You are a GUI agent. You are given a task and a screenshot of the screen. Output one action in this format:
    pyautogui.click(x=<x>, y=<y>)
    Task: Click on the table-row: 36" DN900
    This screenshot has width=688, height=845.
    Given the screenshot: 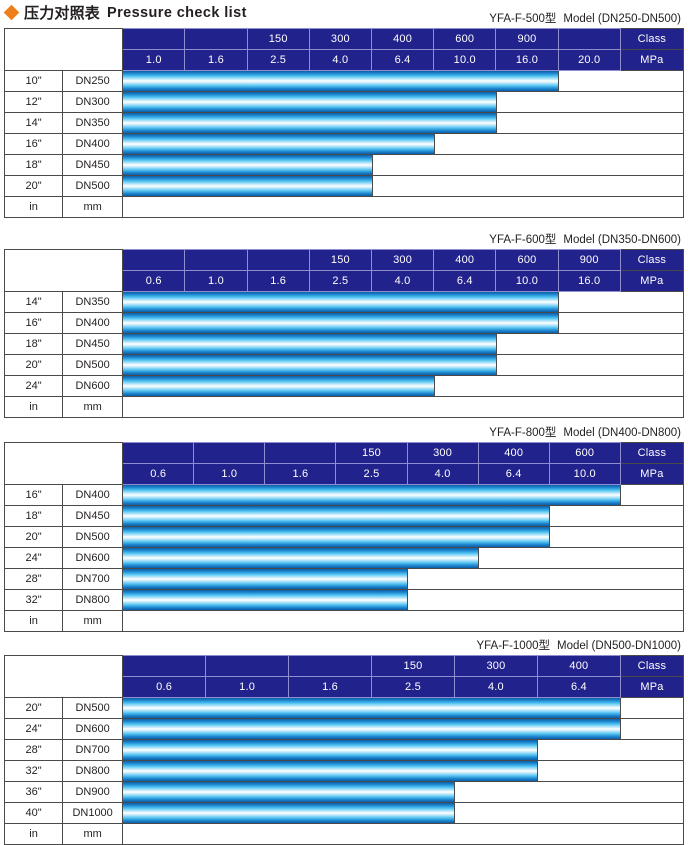 What is the action you would take?
    pyautogui.click(x=343, y=792)
    